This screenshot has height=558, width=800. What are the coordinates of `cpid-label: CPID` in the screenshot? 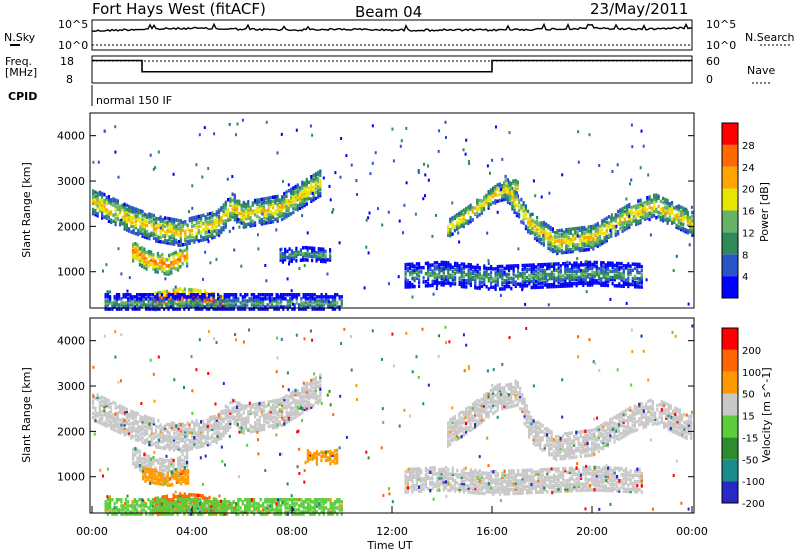 It's located at (22, 96).